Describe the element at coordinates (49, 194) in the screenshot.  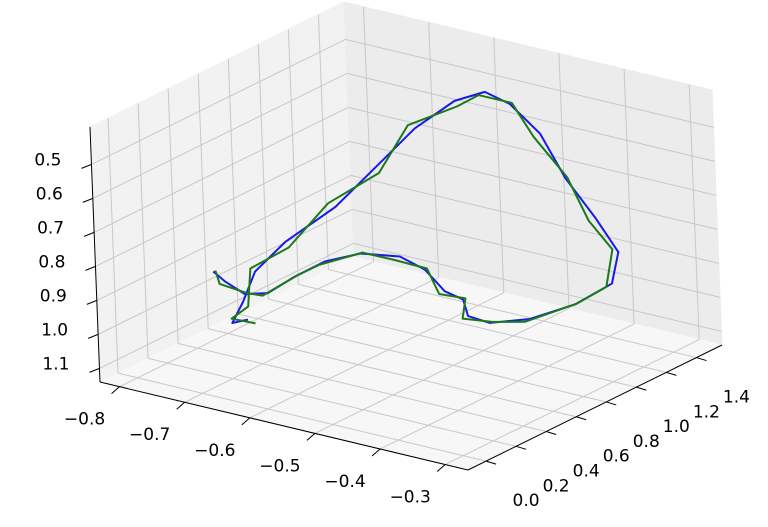
I see `z-tick-label: 0.6` at that location.